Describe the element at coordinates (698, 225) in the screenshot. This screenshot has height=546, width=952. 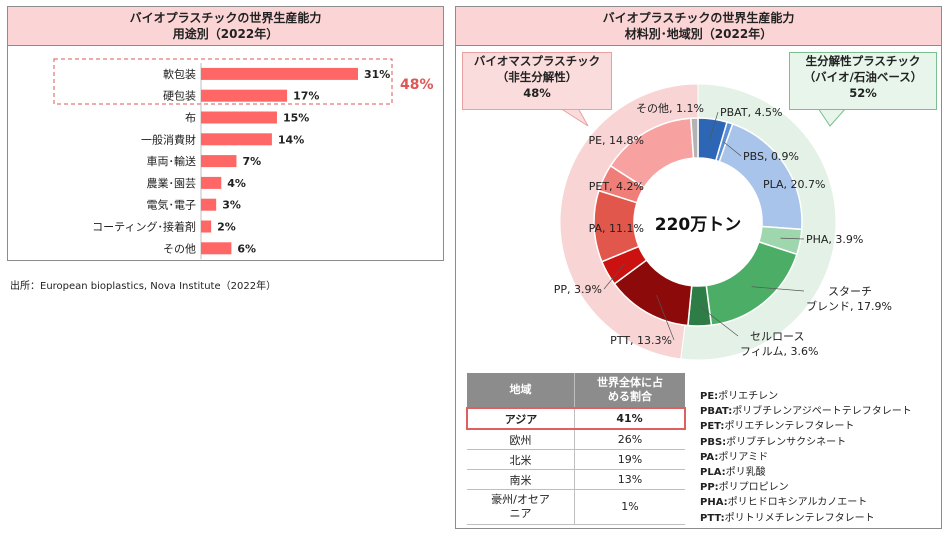
I see `donut-center-label: 220万トン` at that location.